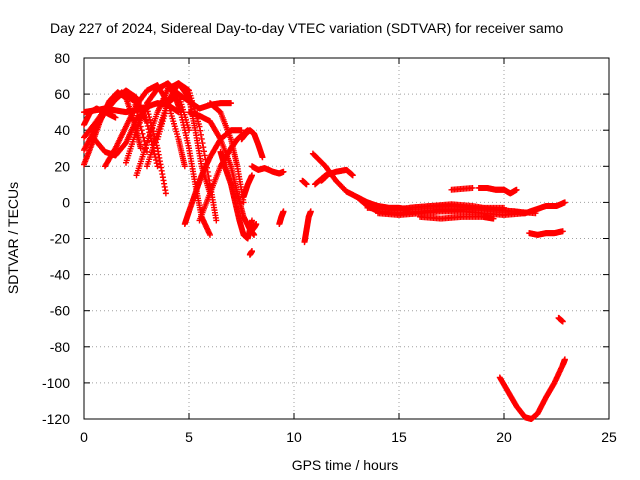 The image size is (640, 480). I want to click on x-tick-label: 0, so click(84, 437).